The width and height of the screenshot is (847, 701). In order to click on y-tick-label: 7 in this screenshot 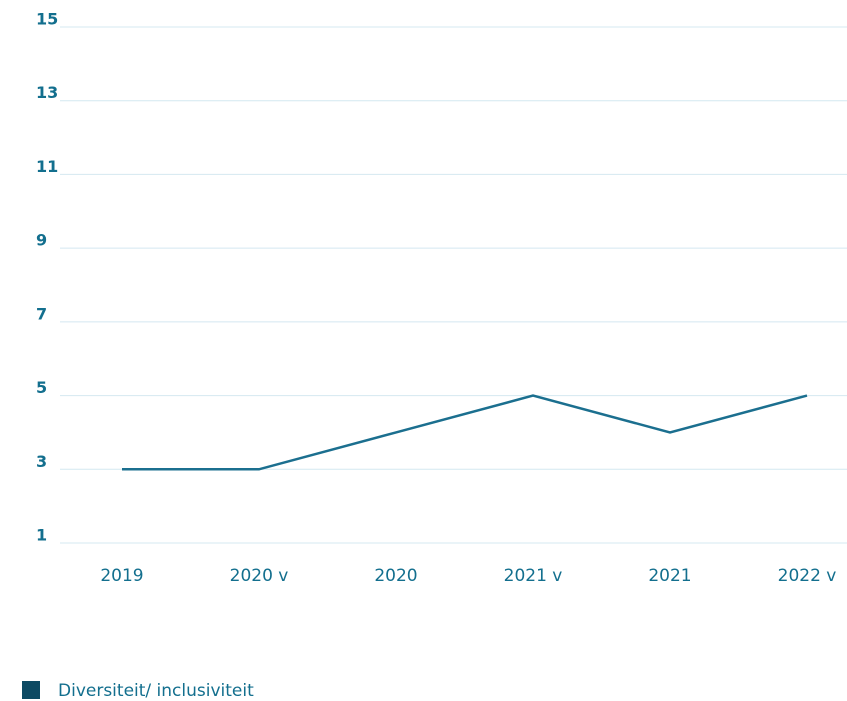, I will do `click(41, 313)`.